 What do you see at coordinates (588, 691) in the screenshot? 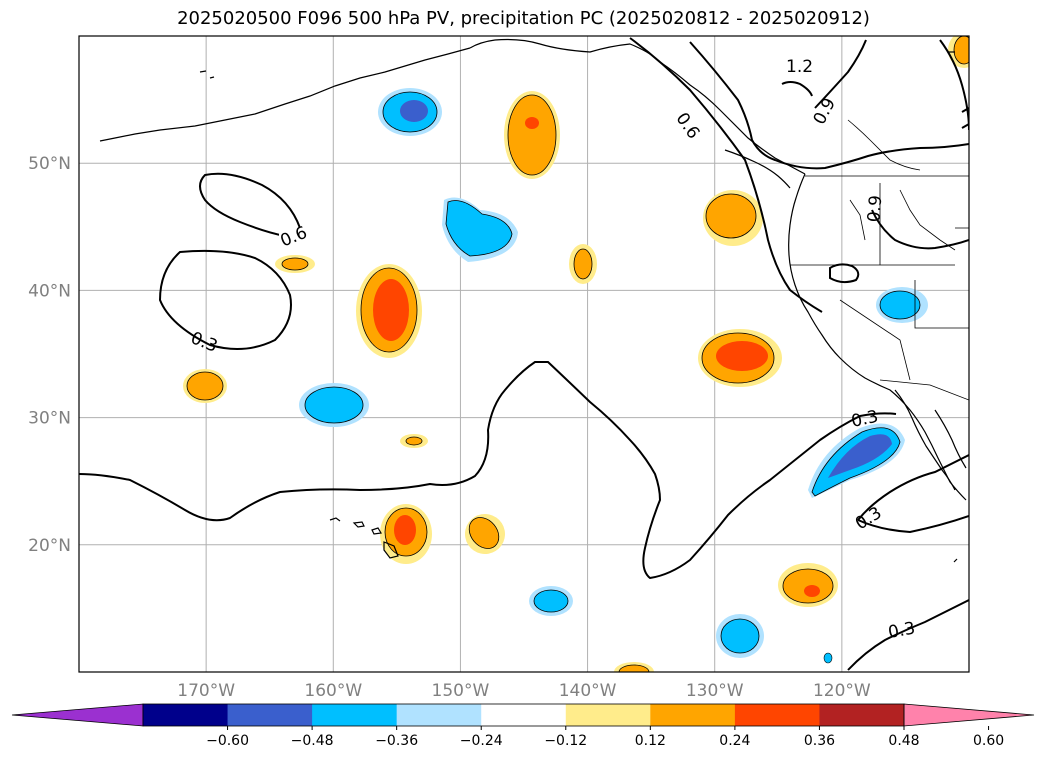
I see `longitude-tick-label: 140°W` at bounding box center [588, 691].